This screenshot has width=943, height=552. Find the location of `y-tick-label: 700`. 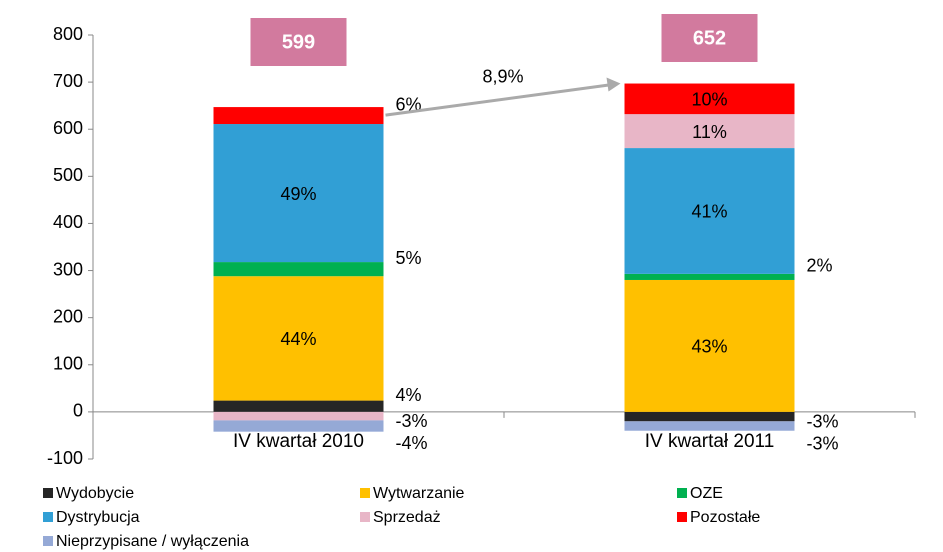

y-tick-label: 700 is located at coordinates (68, 81).